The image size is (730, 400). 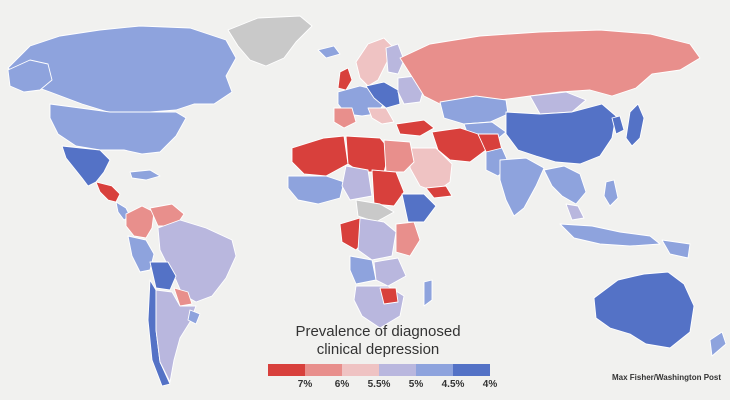 What do you see at coordinates (428, 293) in the screenshot?
I see `madagascar-region` at bounding box center [428, 293].